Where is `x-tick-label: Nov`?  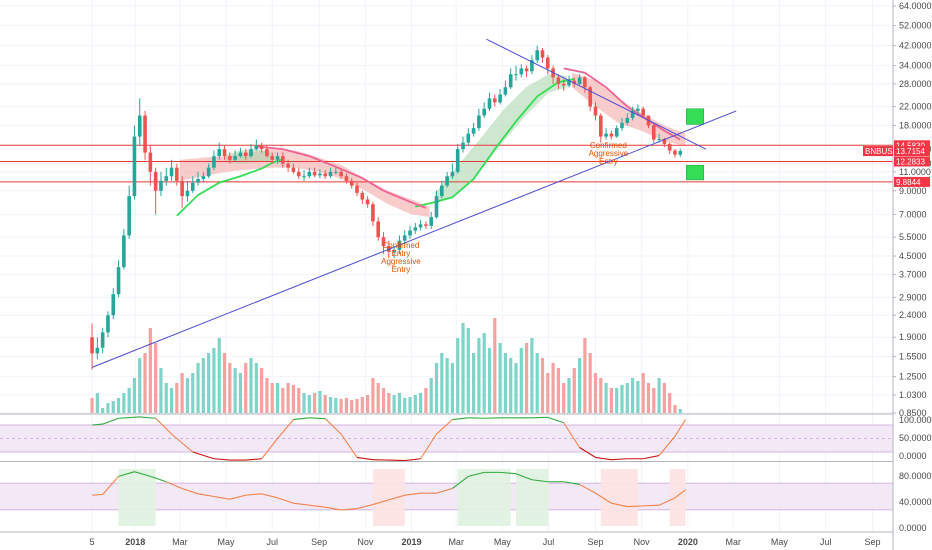
x-tick-label: Nov is located at coordinates (642, 542).